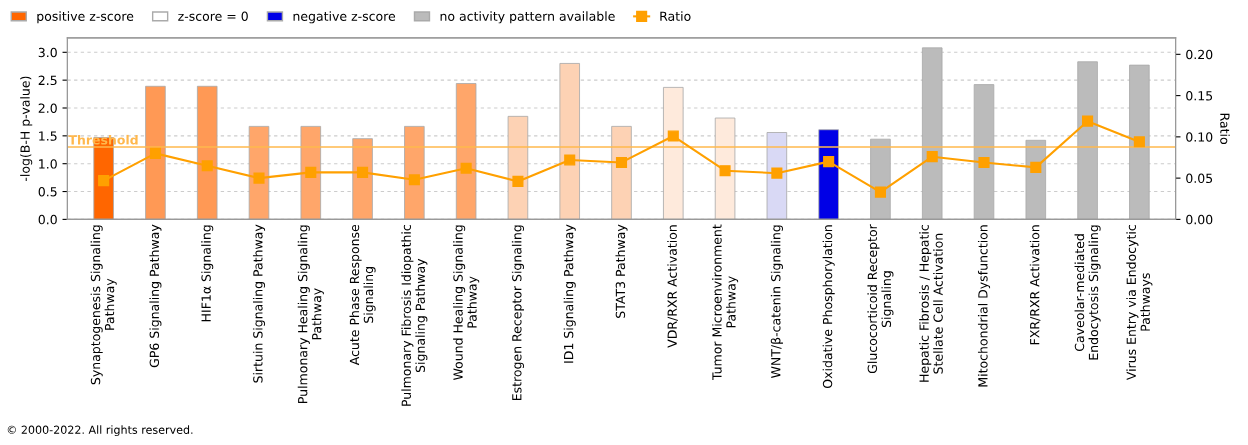 The height and width of the screenshot is (445, 1248). Describe the element at coordinates (569, 293) in the screenshot. I see `x-tick-label: ID1 Signaling Pathway` at that location.